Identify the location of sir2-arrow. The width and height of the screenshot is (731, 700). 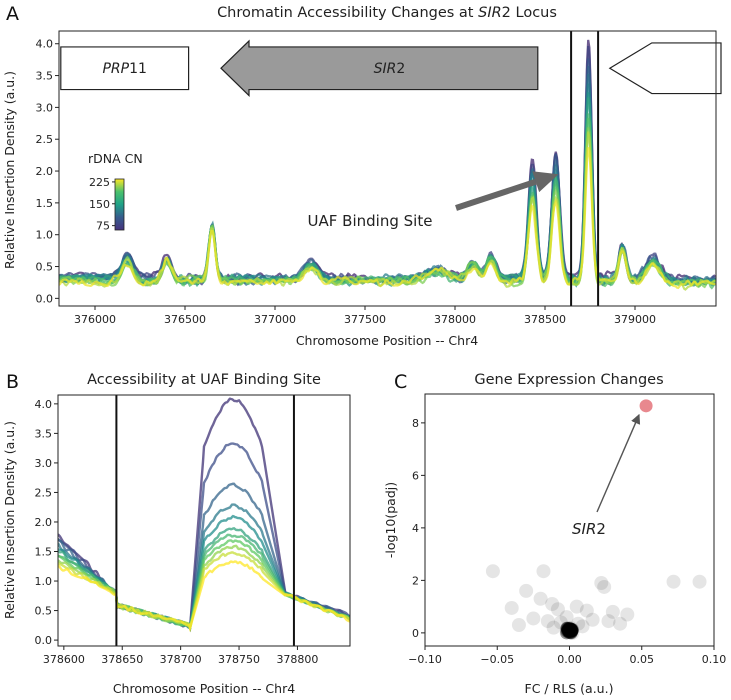
(618, 463).